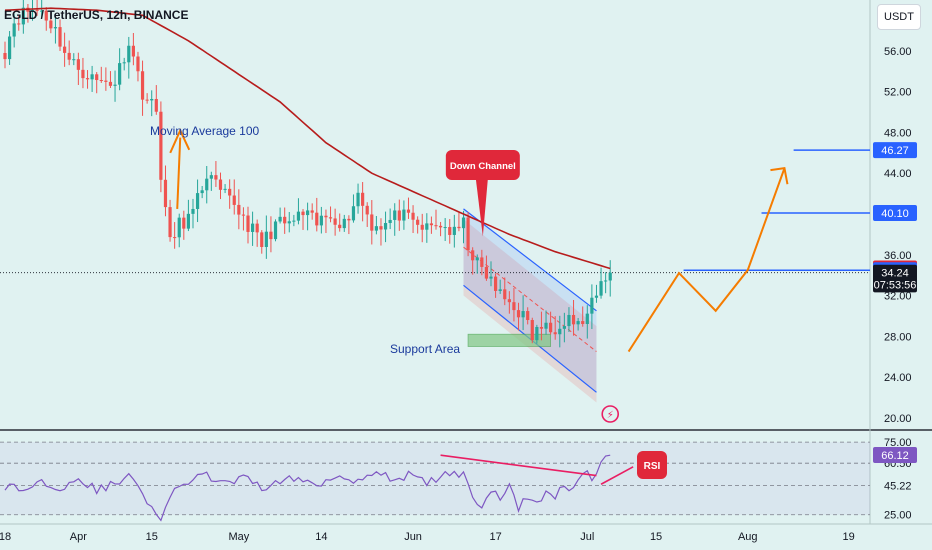 This screenshot has height=550, width=932. What do you see at coordinates (898, 419) in the screenshot?
I see `price-tick-label: 20.00` at bounding box center [898, 419].